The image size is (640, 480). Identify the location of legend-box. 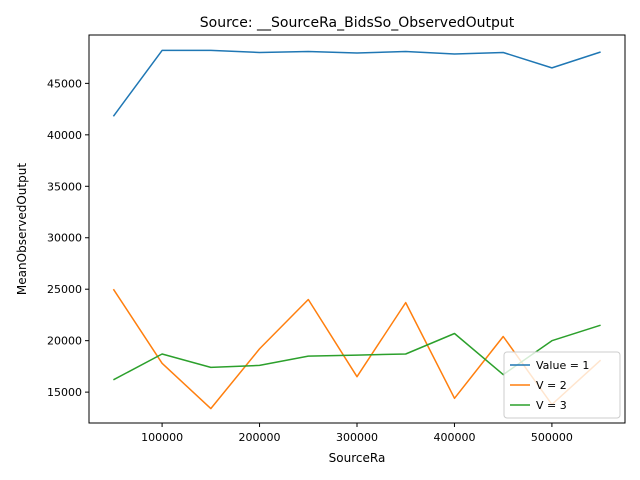
(562, 385).